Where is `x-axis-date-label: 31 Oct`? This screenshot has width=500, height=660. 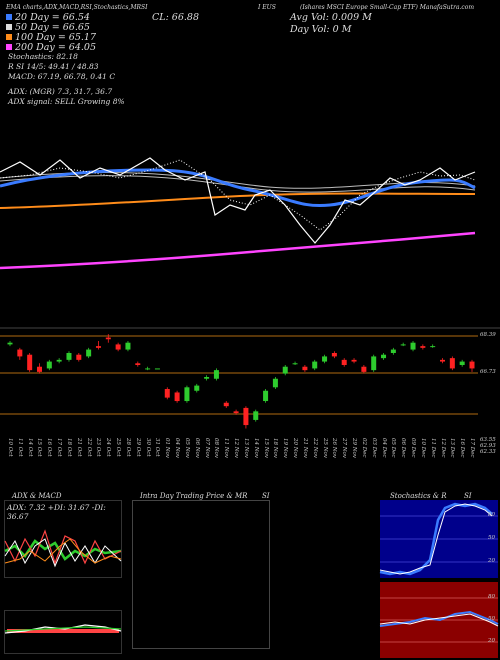
x-axis-date-label: 31 Oct is located at coordinates (157, 447).